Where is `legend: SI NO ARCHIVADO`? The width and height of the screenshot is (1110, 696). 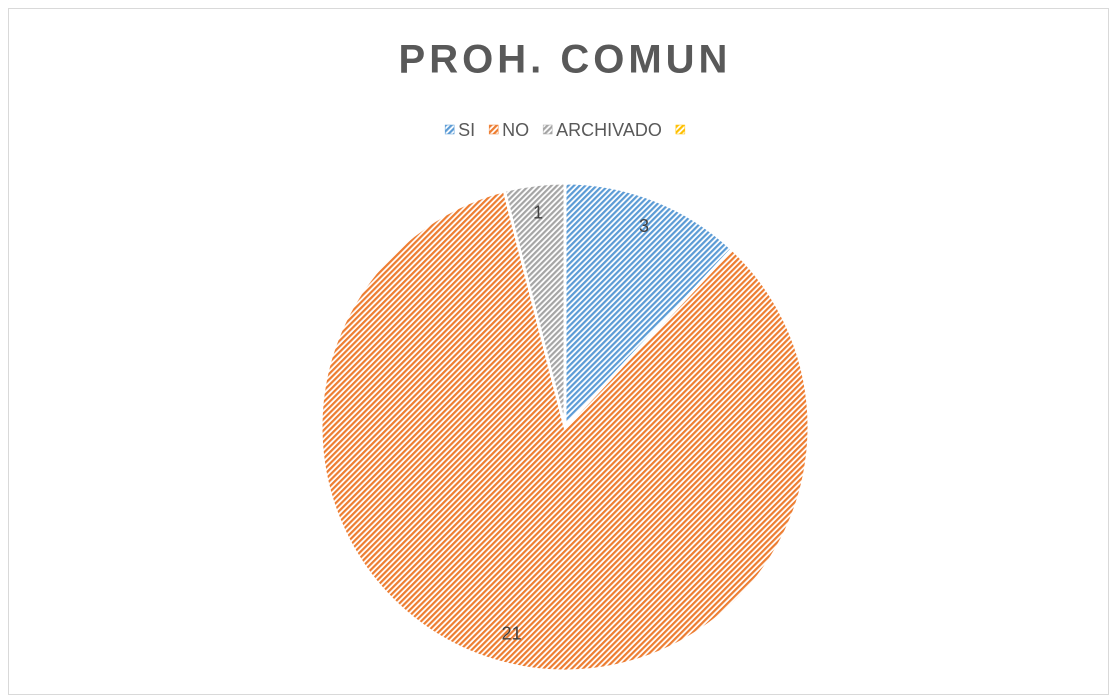 legend: SI NO ARCHIVADO is located at coordinates (565, 130).